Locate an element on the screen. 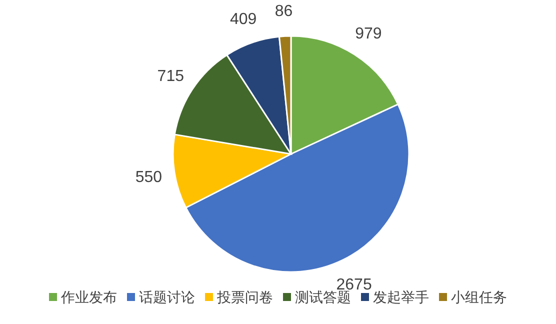 This screenshot has width=556, height=324. data-label: 409 is located at coordinates (243, 19).